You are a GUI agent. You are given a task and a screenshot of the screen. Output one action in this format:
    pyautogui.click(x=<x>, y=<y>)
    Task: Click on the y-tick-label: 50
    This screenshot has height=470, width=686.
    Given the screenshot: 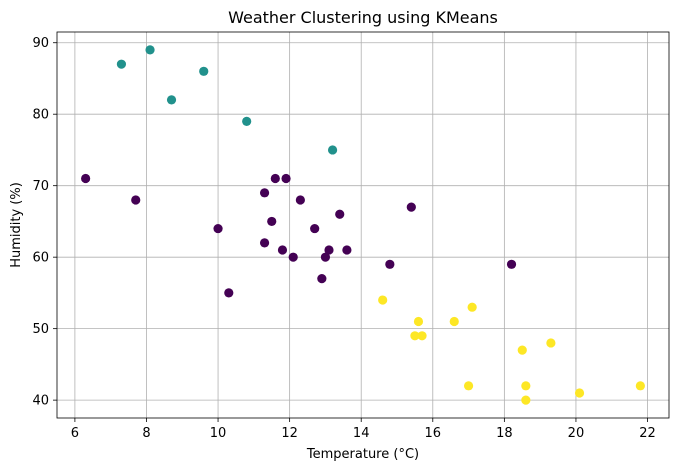 What is the action you would take?
    pyautogui.click(x=40, y=329)
    